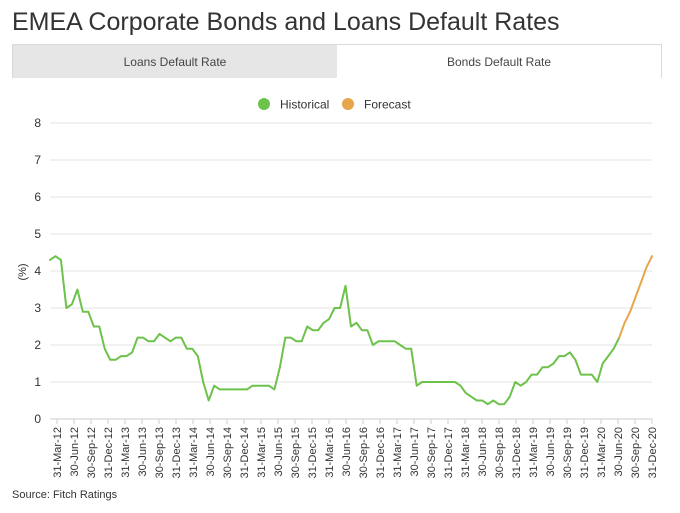  I want to click on x-tick-label: 30-Jun-14, so click(211, 452).